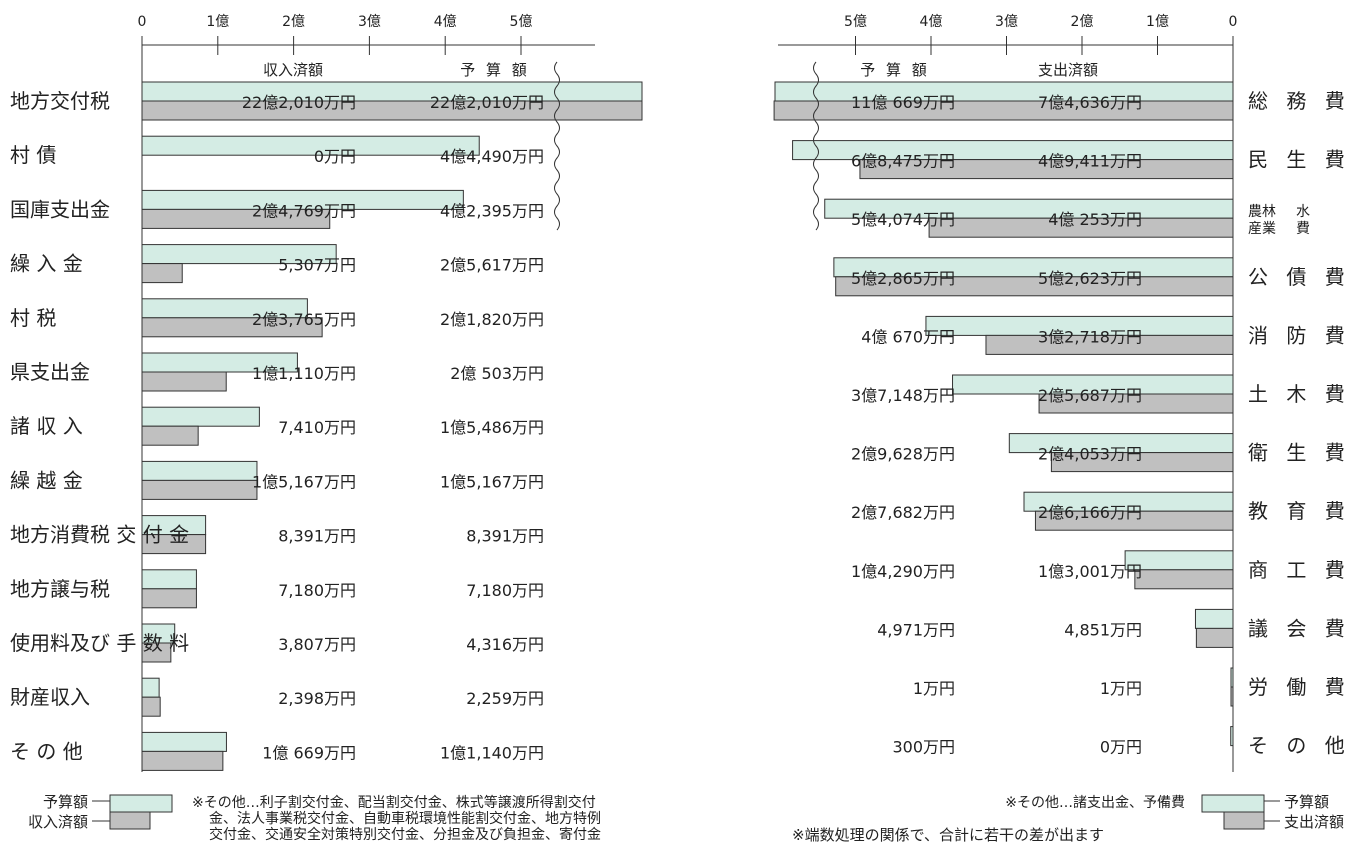 Image resolution: width=1364 pixels, height=850 pixels. What do you see at coordinates (908, 336) in the screenshot?
I see `right-value-budget: 4億 670万円` at bounding box center [908, 336].